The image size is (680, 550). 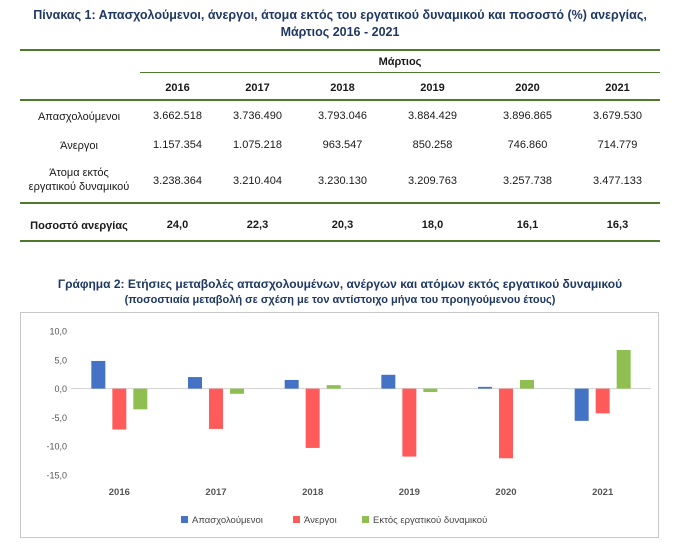 I want to click on x-tick-label: 2016, so click(x=119, y=492).